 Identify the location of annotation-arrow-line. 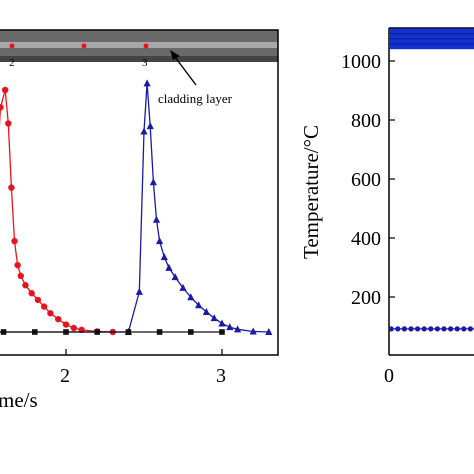
(184, 69).